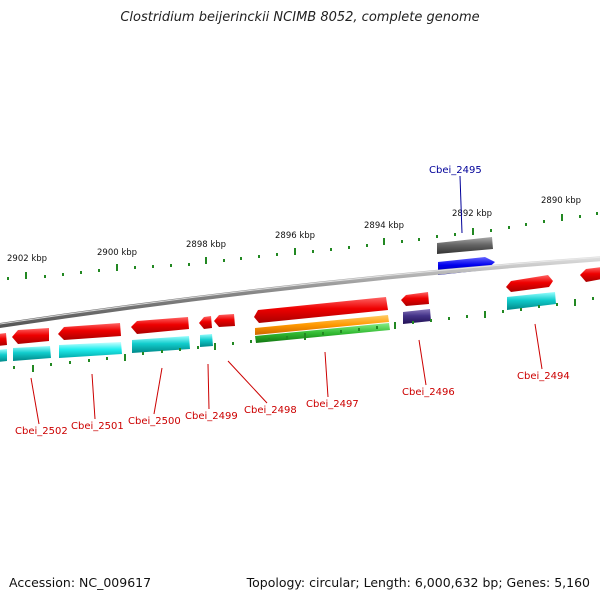 The image size is (600, 600). What do you see at coordinates (270, 410) in the screenshot?
I see `gene-label-cbei-2498: Cbei_2498` at bounding box center [270, 410].